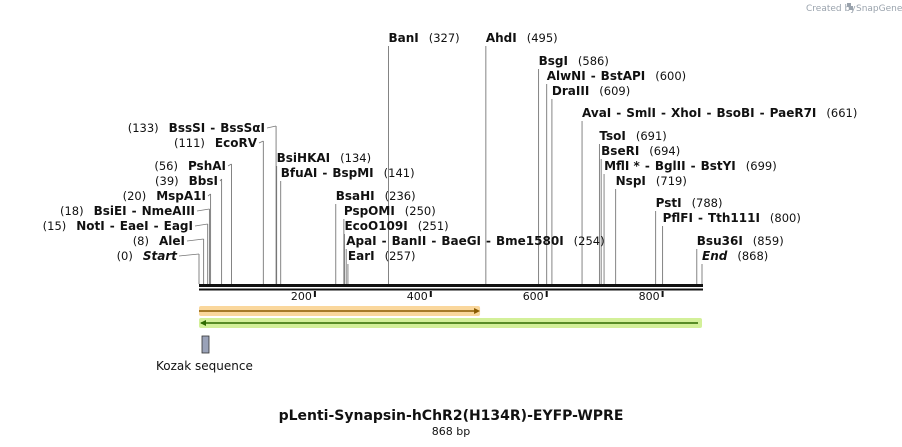 Image resolution: width=902 pixels, height=447 pixels. What do you see at coordinates (707, 203) in the screenshot?
I see `site-position: (788)` at bounding box center [707, 203].